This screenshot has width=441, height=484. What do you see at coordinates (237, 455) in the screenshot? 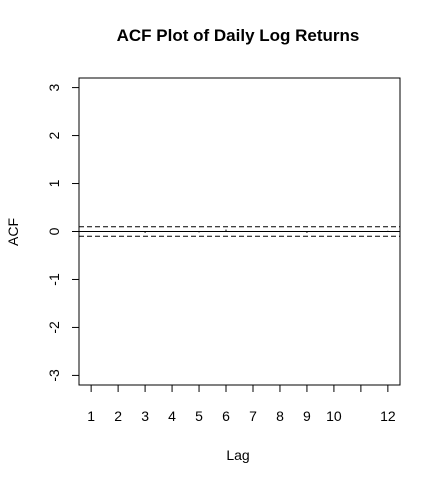
I see `x-axis-label: Lag` at bounding box center [237, 455].